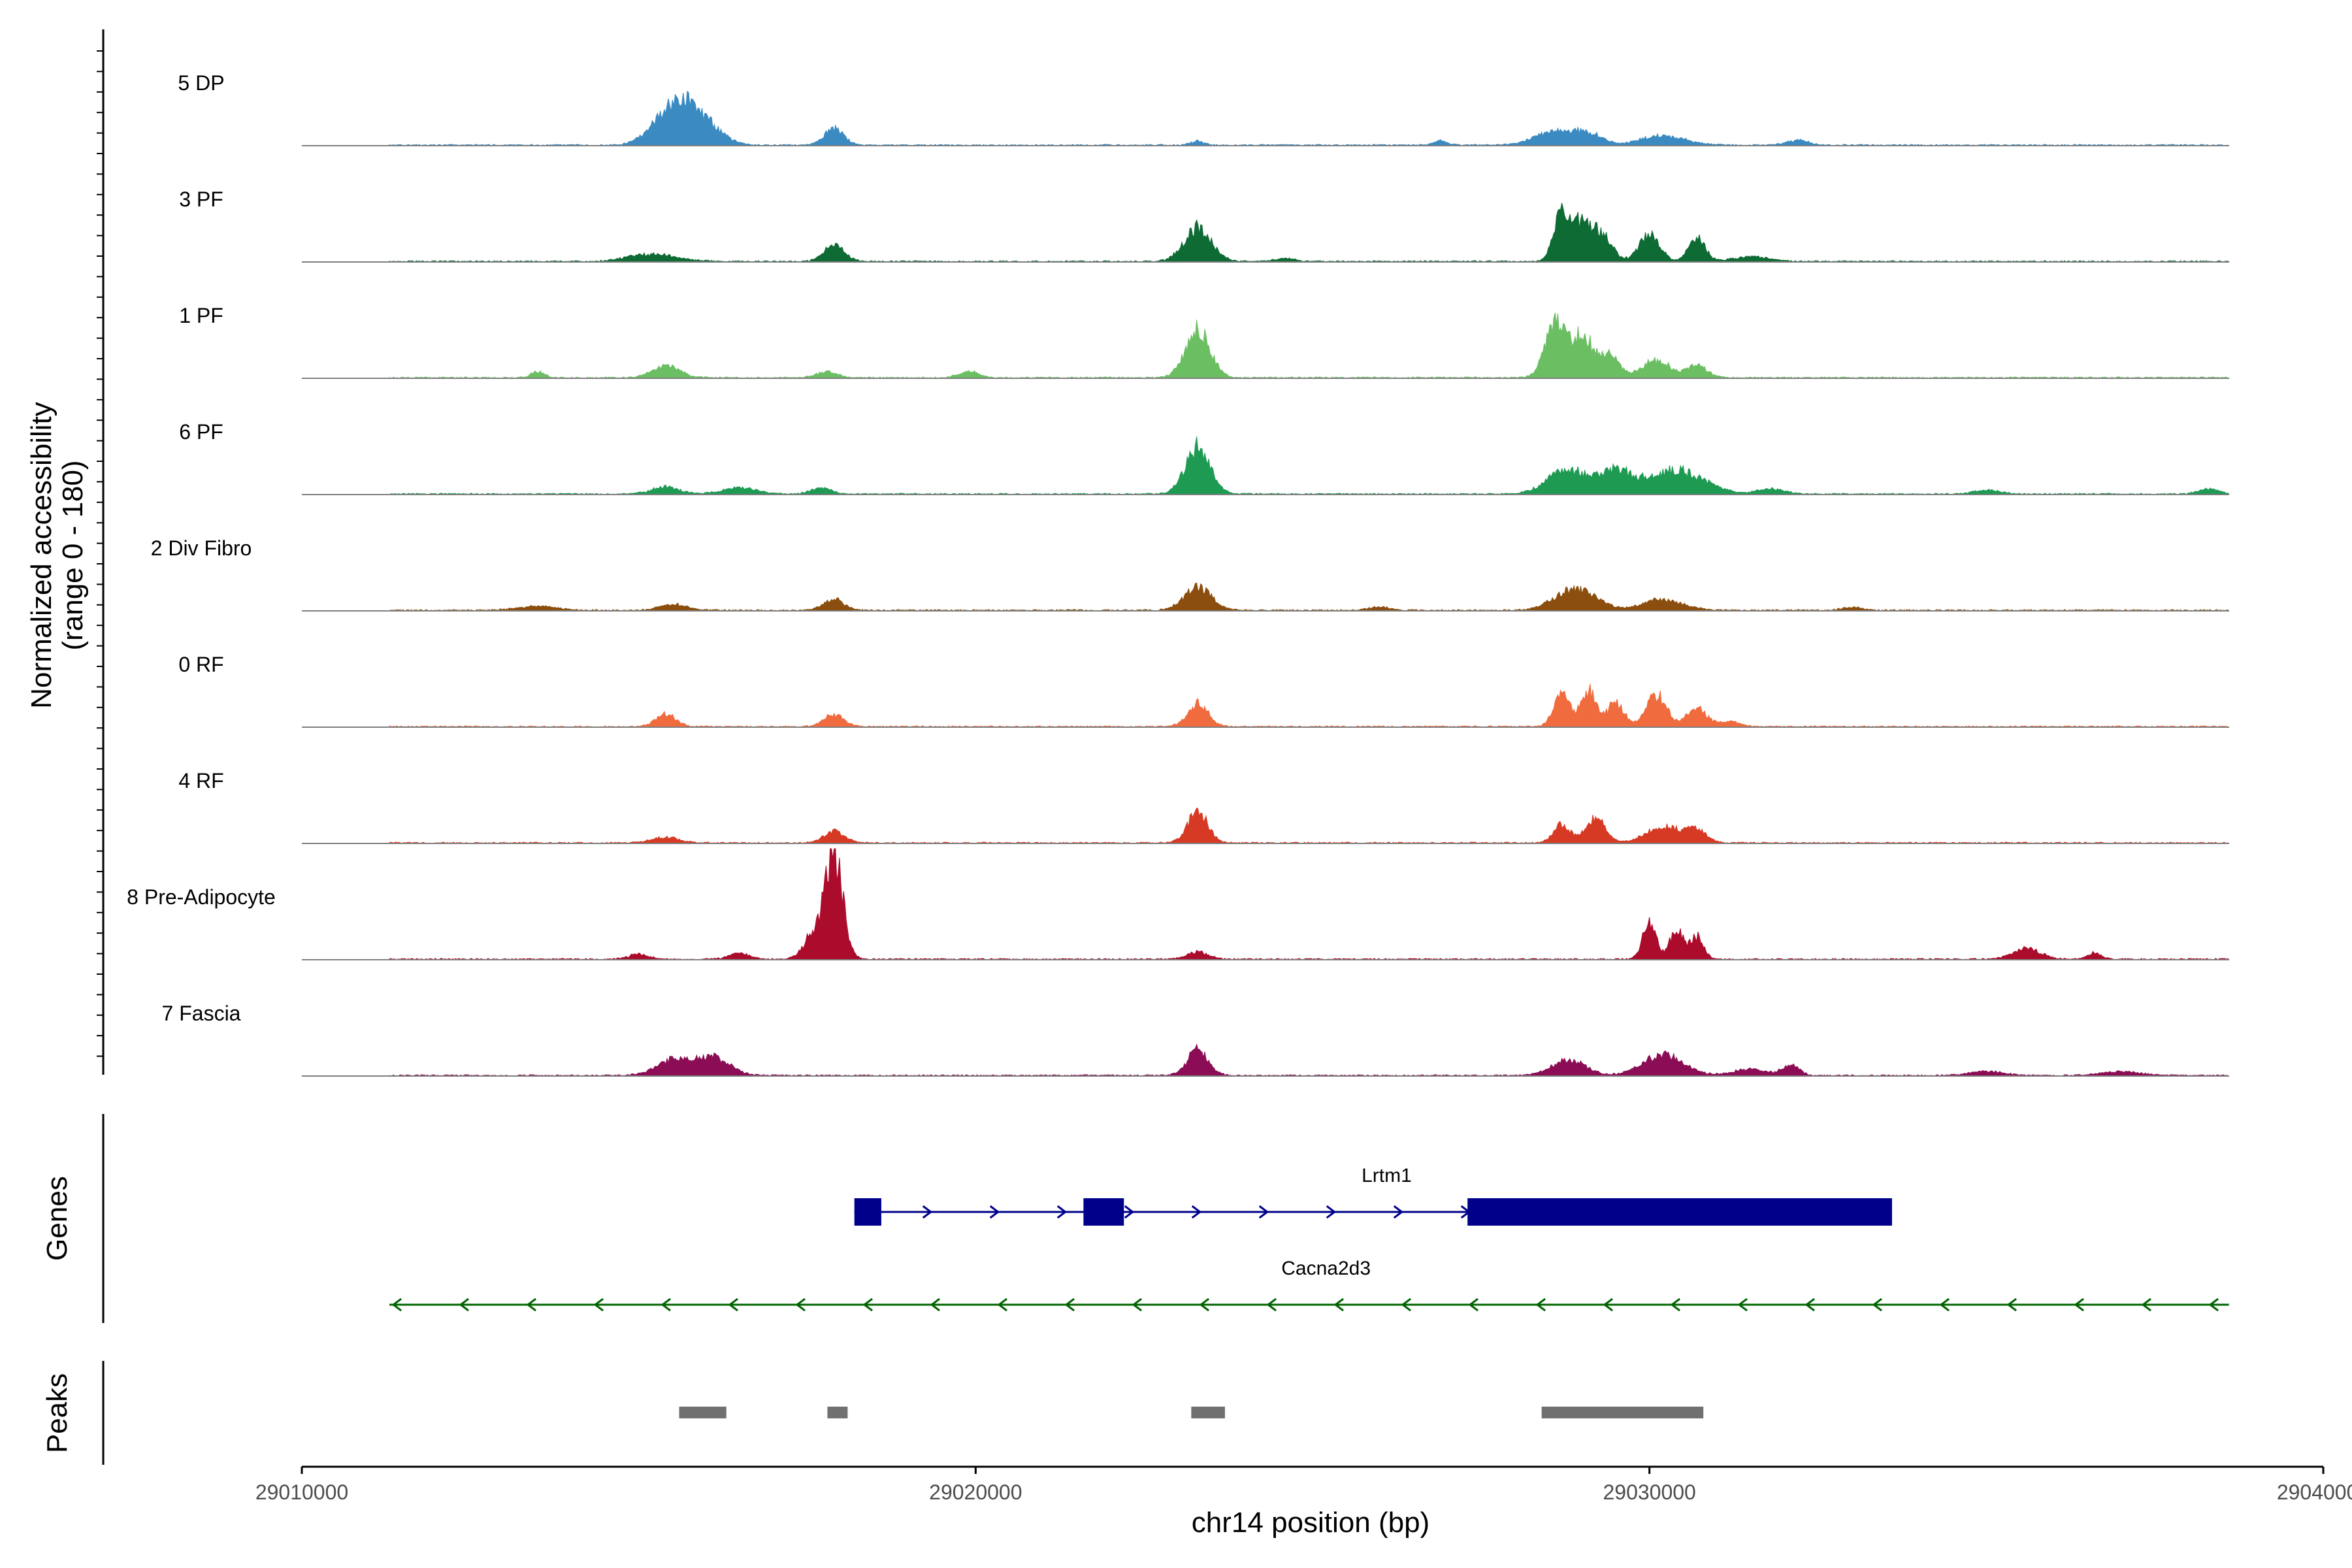 This screenshot has width=2352, height=1568. I want to click on track-label: 3 PF, so click(201, 199).